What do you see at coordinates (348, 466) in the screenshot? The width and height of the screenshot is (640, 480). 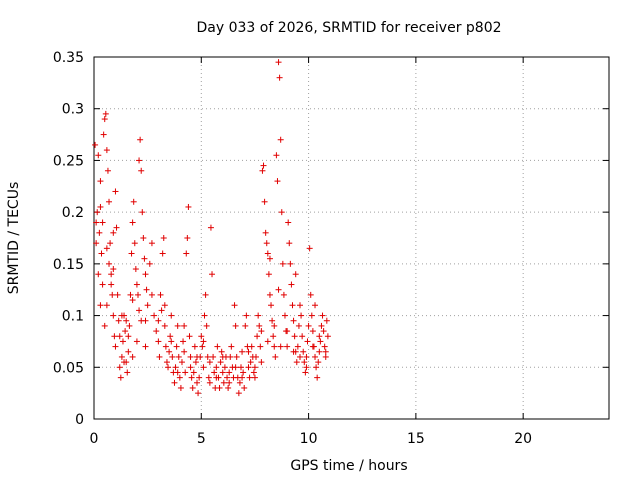 I see `x-axis-label: GPS time / hours` at bounding box center [348, 466].